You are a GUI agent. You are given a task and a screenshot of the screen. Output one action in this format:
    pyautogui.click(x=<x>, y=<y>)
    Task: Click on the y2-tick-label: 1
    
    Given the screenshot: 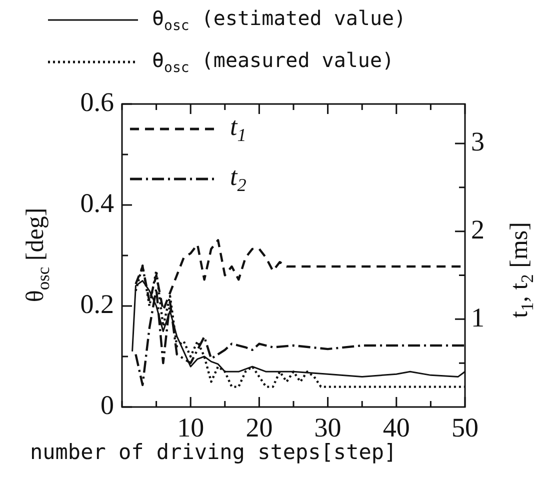 What is the action you would take?
    pyautogui.click(x=477, y=317)
    